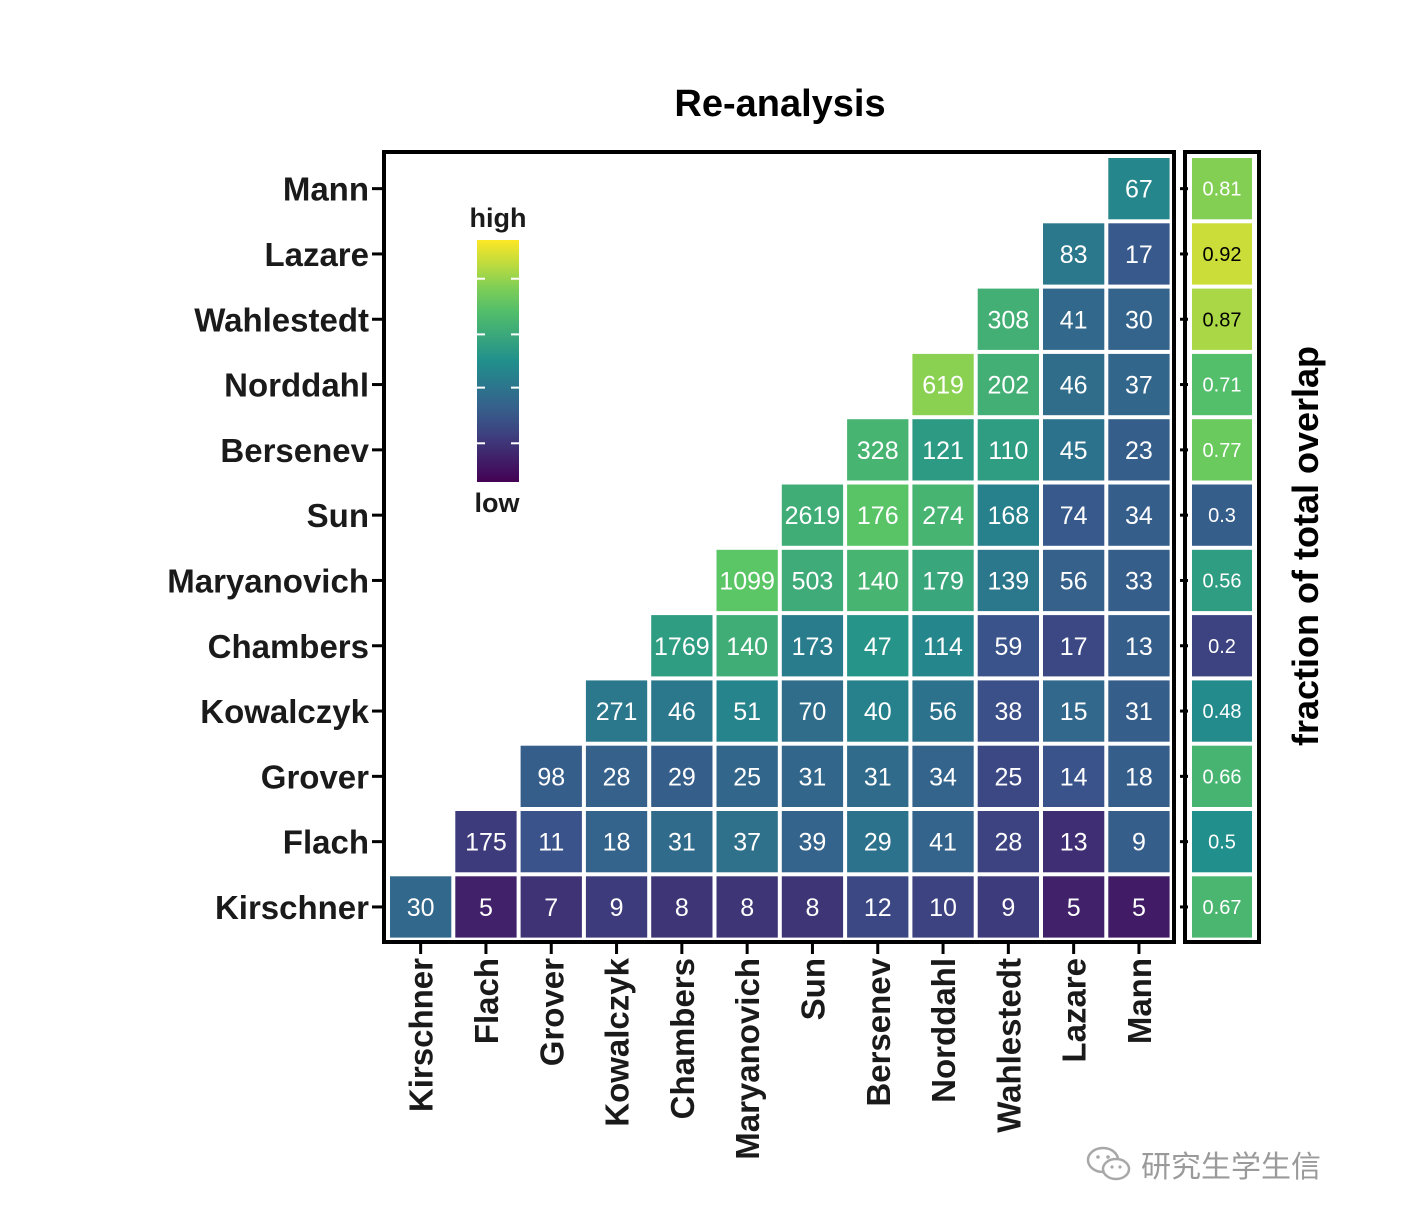 The width and height of the screenshot is (1401, 1226). I want to click on cell-label: 114, so click(943, 647).